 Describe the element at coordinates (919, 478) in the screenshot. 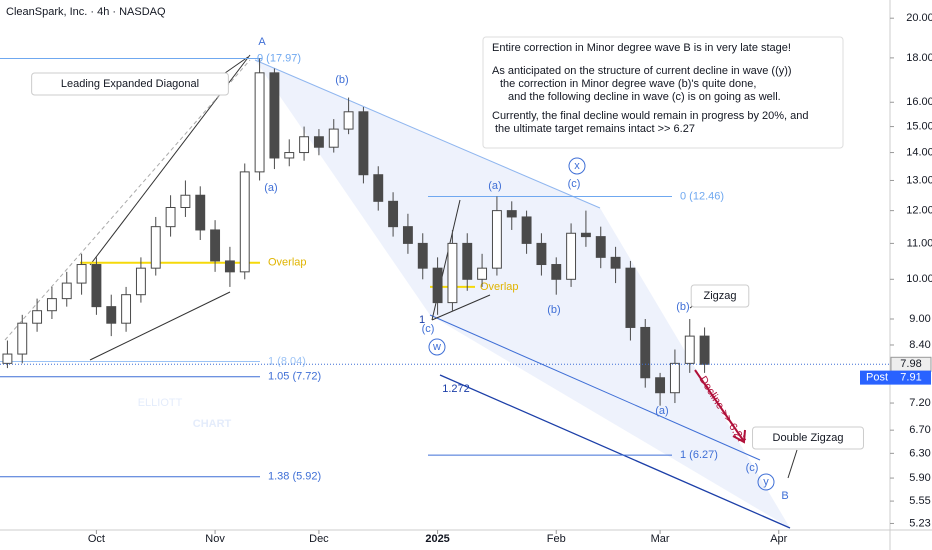

I see `y-tick-label: 5.90` at that location.